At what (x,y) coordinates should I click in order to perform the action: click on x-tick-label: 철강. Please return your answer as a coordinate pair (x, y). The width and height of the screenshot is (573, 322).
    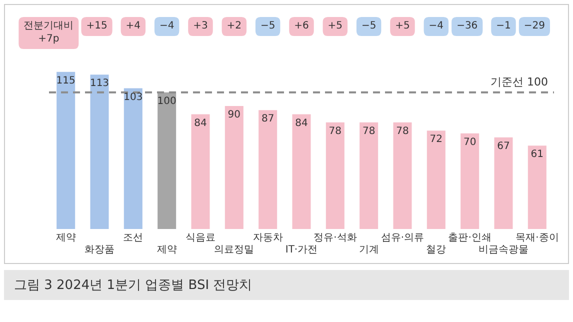
    Looking at the image, I should click on (436, 250).